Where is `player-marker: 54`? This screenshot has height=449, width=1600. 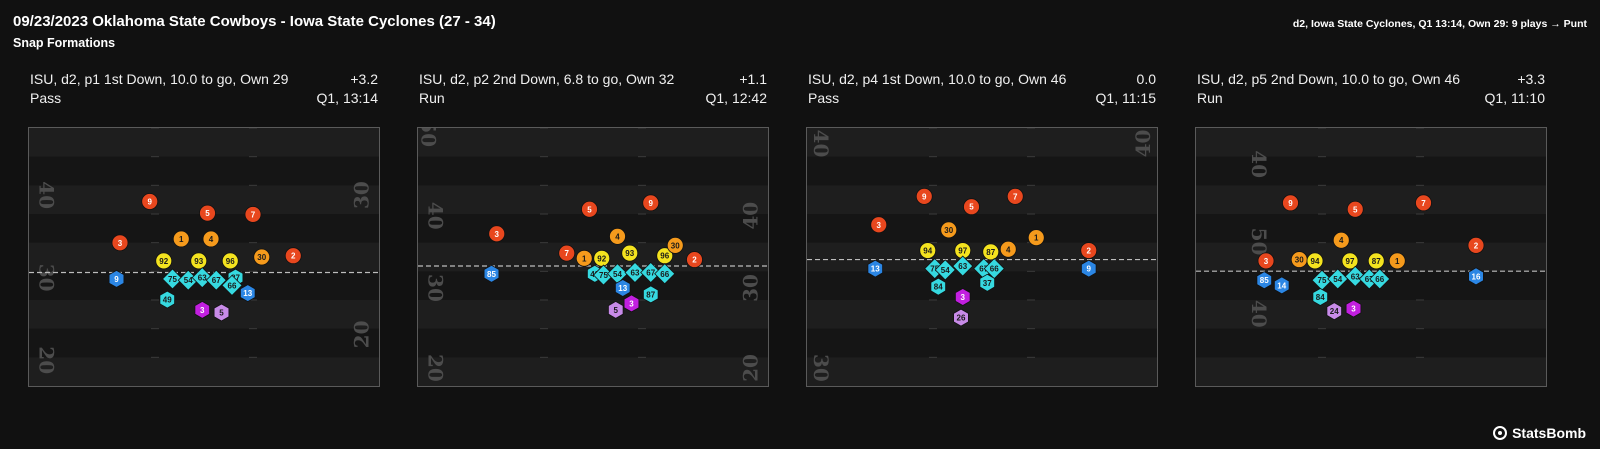 player-marker: 54 is located at coordinates (945, 270).